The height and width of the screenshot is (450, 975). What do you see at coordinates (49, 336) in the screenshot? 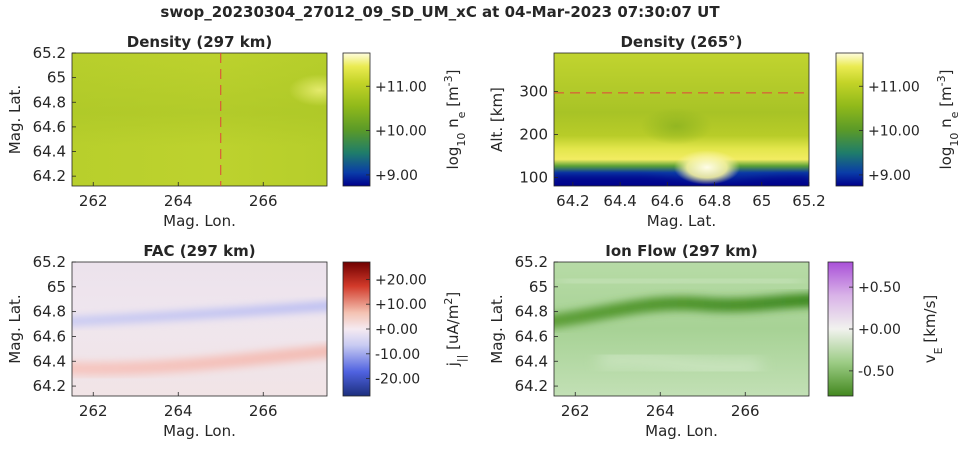
I see `fac-ytick-label: 64.6` at bounding box center [49, 336].